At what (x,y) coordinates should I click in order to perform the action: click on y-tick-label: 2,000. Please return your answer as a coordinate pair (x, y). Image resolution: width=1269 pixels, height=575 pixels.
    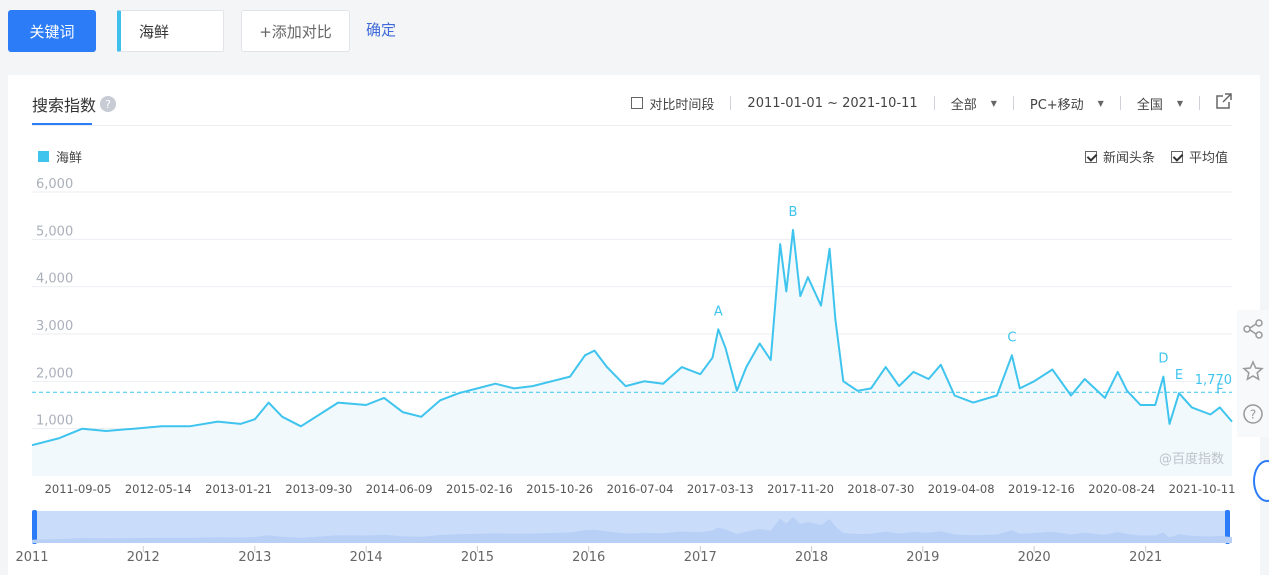
    Looking at the image, I should click on (54, 373).